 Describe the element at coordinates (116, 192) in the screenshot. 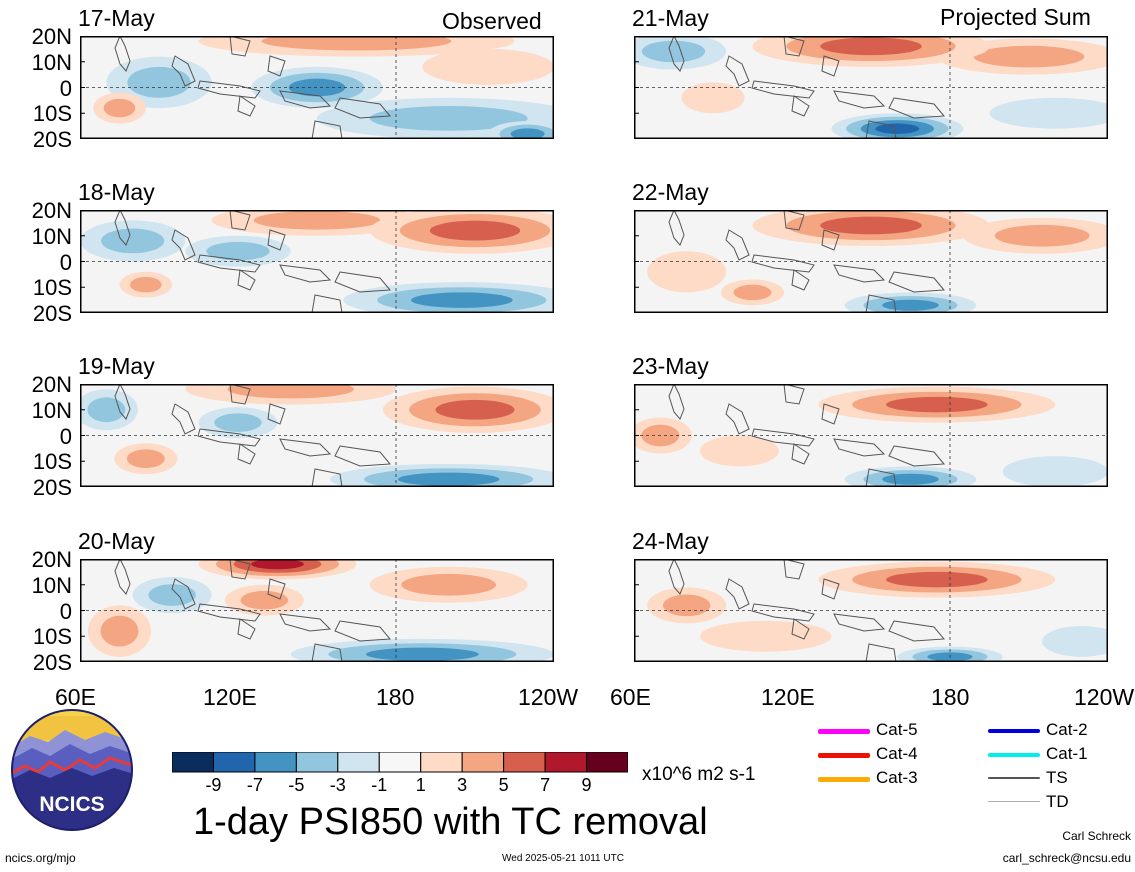

I see `panel-date-label: 18-May` at that location.